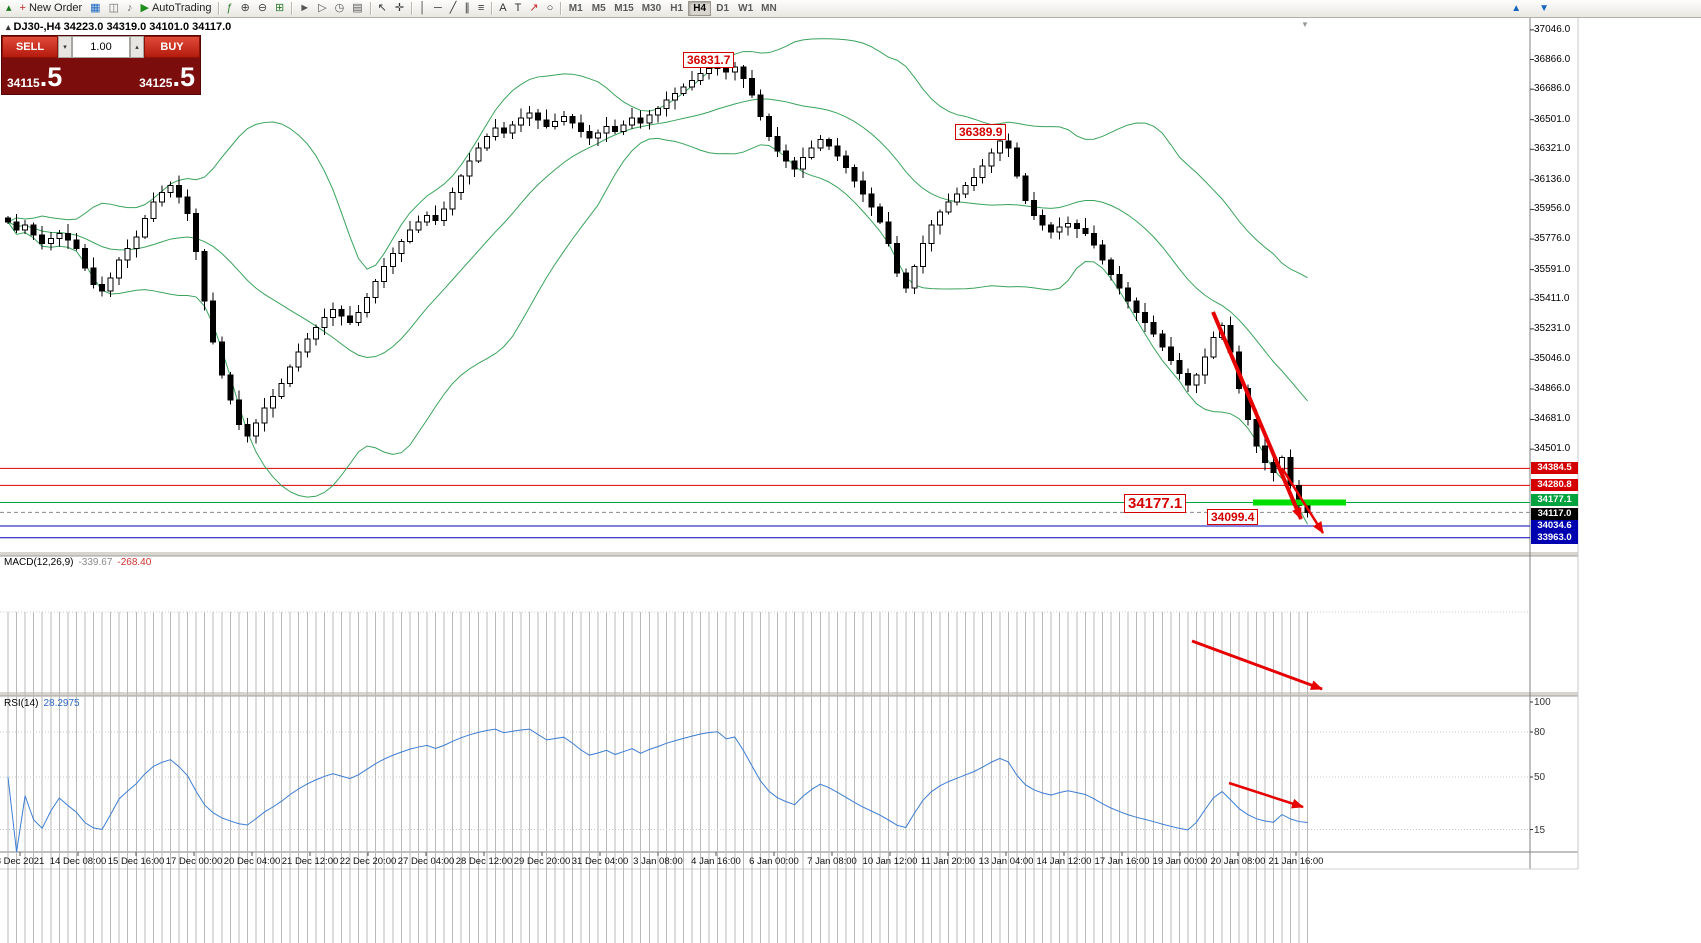 This screenshot has width=1701, height=943. I want to click on arrow-tool-icon: ↗, so click(533, 9).